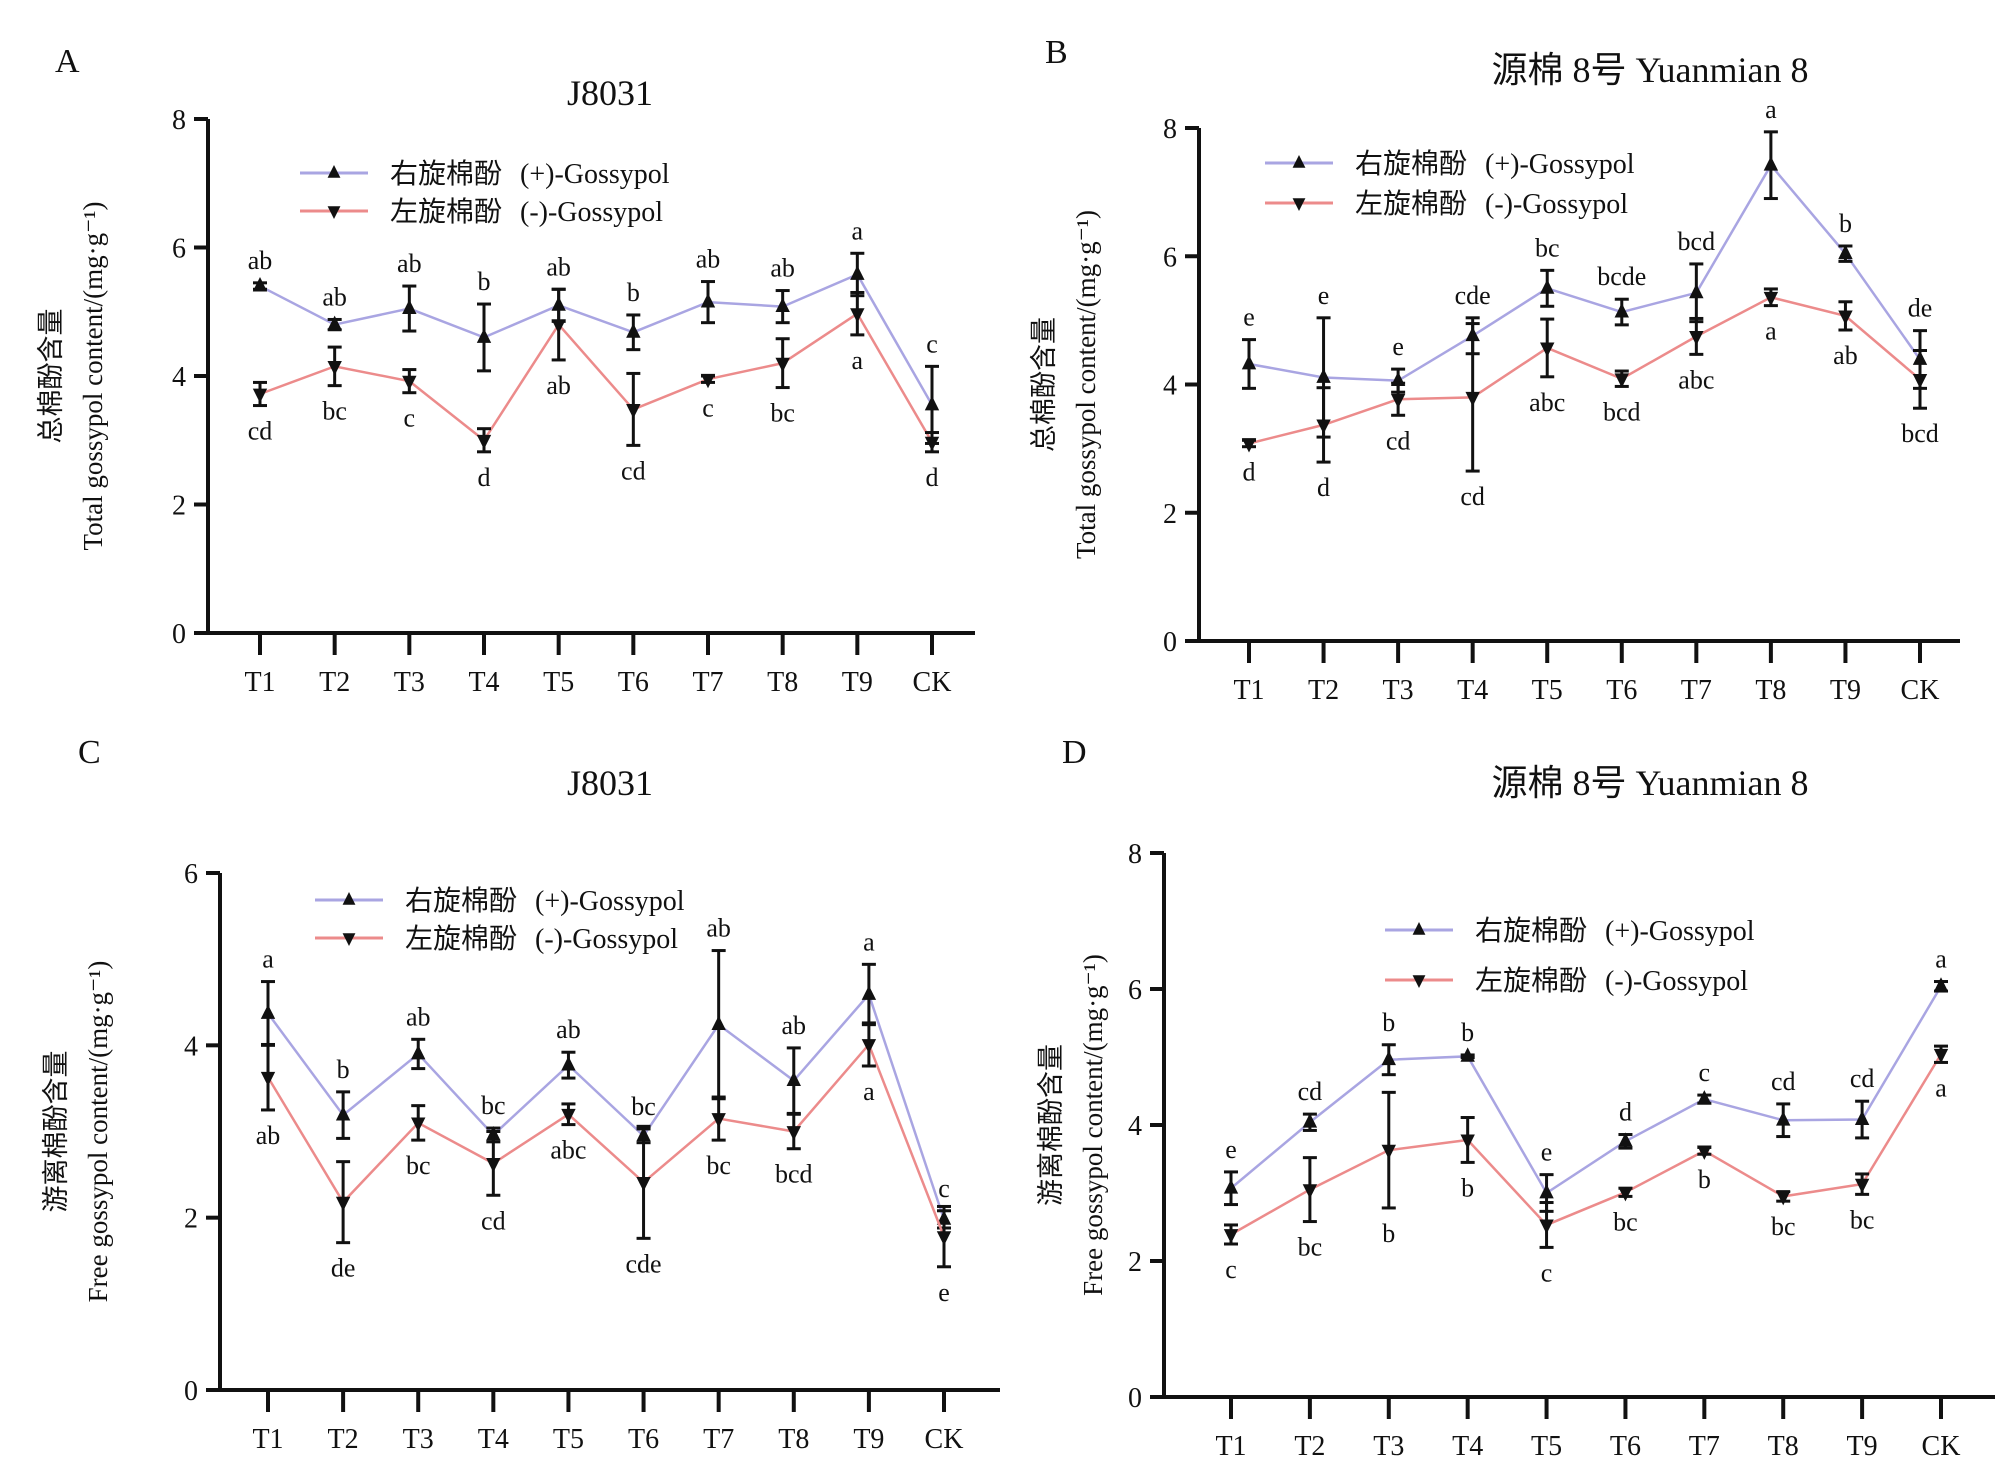  I want to click on significance-letter: a, so click(858, 230).